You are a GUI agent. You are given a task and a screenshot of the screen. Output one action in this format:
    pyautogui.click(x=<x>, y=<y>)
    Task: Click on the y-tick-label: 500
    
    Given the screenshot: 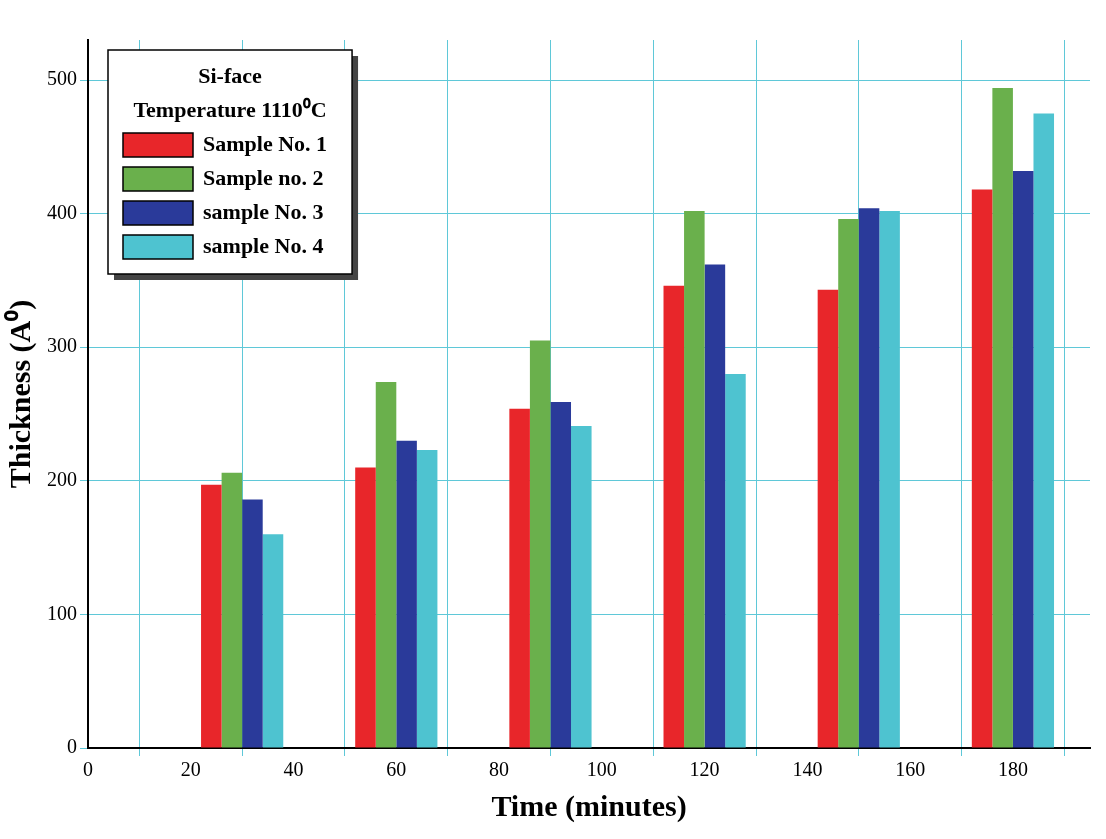 What is the action you would take?
    pyautogui.click(x=62, y=78)
    